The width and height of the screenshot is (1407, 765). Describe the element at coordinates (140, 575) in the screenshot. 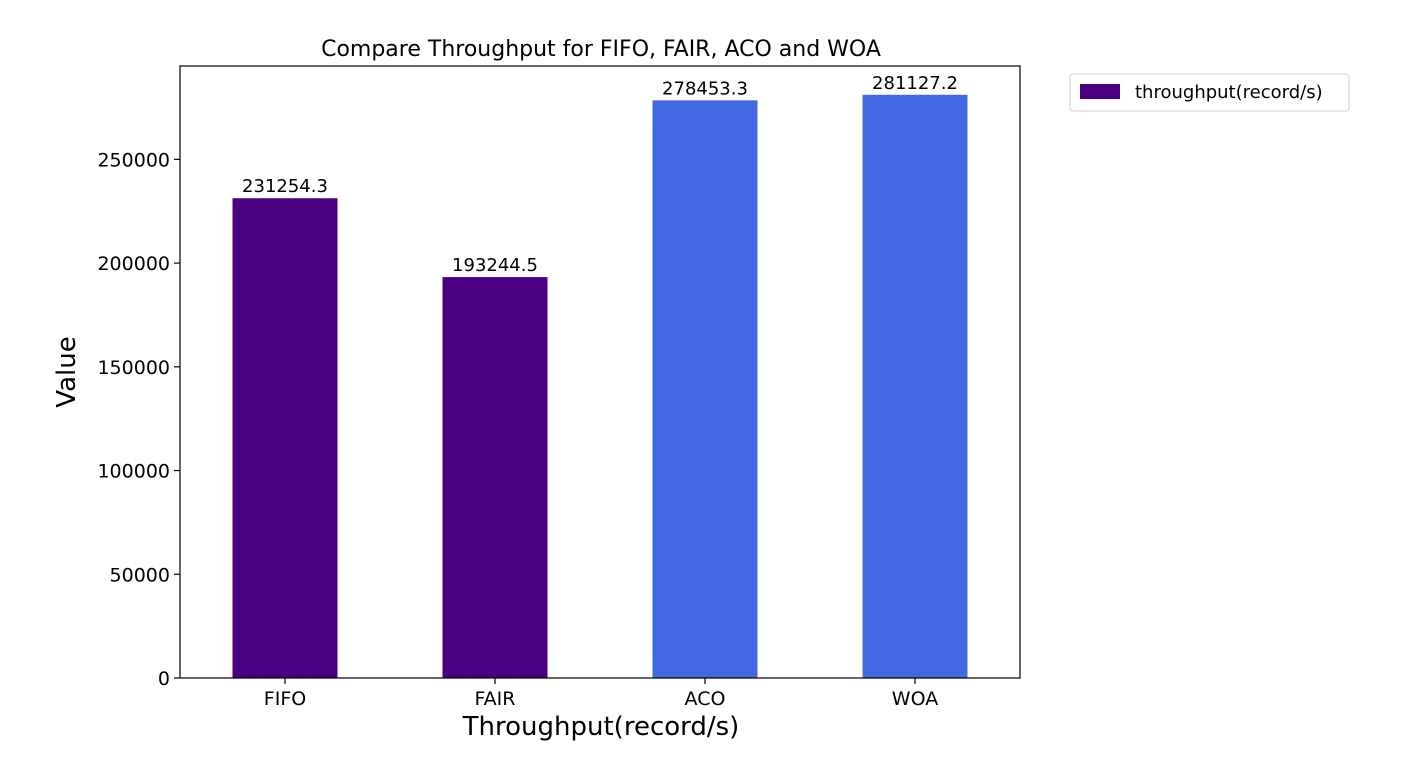

I see `y-tick-label: 50000` at that location.